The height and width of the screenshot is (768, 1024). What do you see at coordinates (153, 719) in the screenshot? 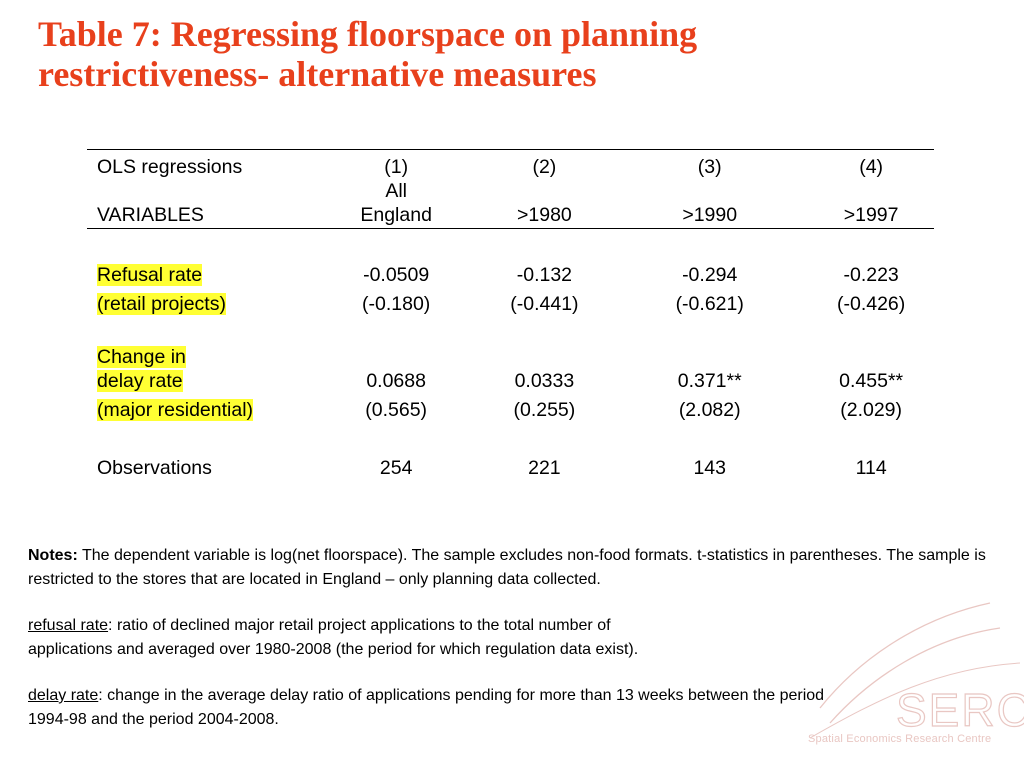
I see `delay-def-text-2: 1994-98 and the period 2004-2008.` at bounding box center [153, 719].